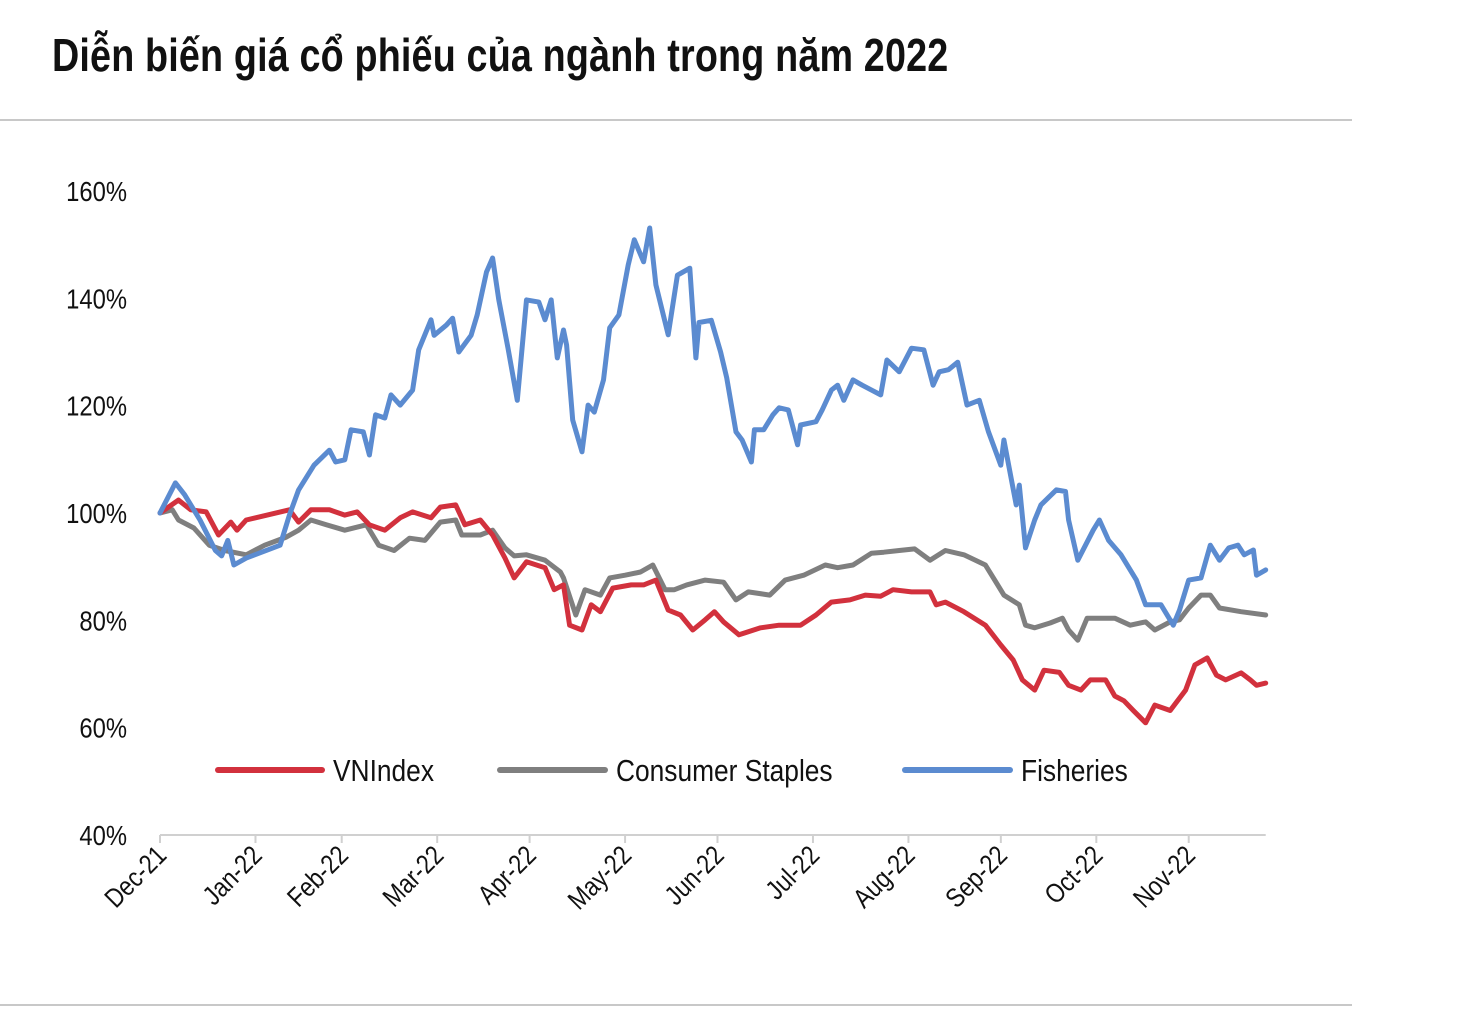 This screenshot has height=1010, width=1460. I want to click on y-tick-label: 160%, so click(96, 191).